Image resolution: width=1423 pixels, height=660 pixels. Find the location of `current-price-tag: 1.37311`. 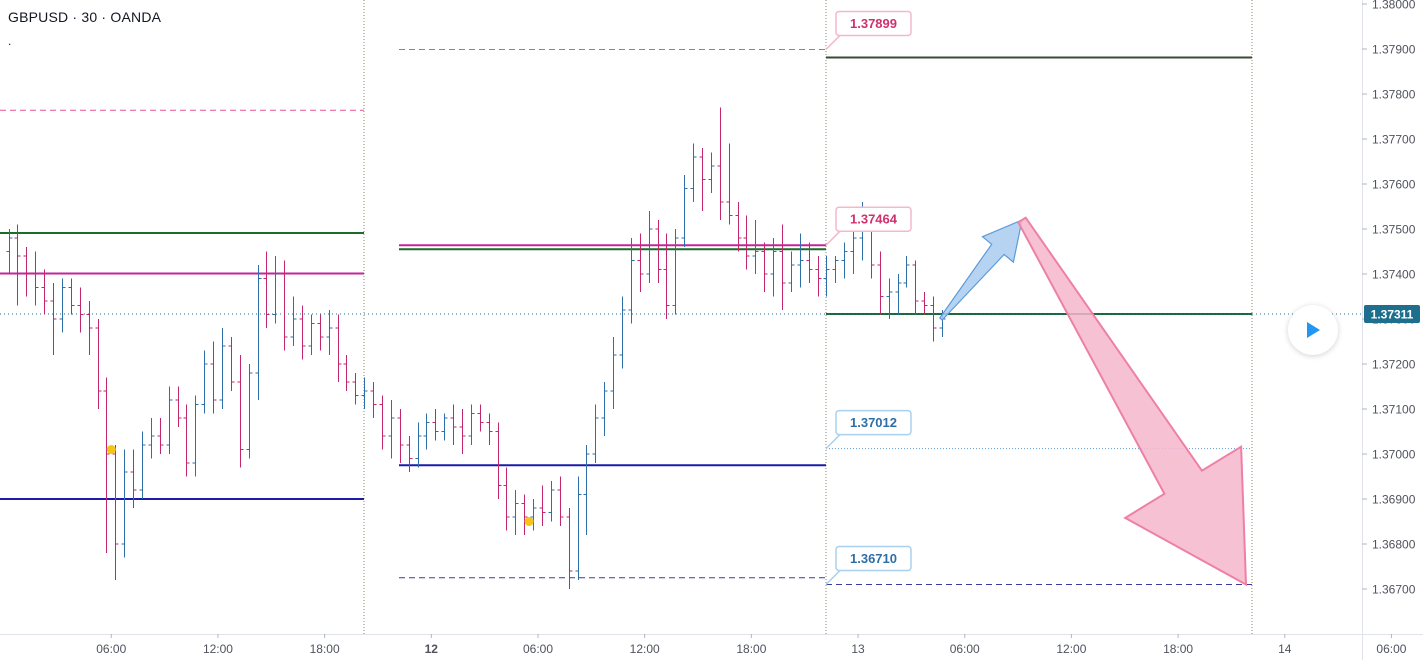

current-price-tag: 1.37311 is located at coordinates (1392, 314).